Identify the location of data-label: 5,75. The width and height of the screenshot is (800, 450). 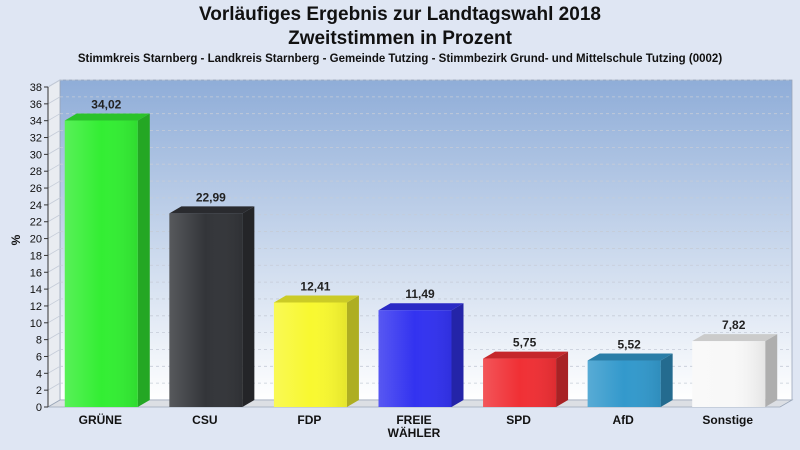
(525, 343).